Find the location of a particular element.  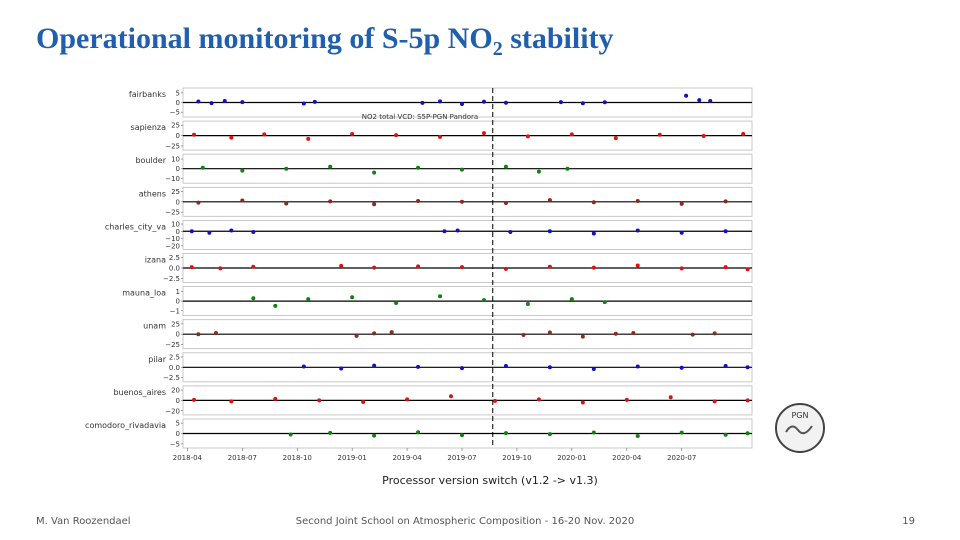

panel-frame is located at coordinates (467, 234).